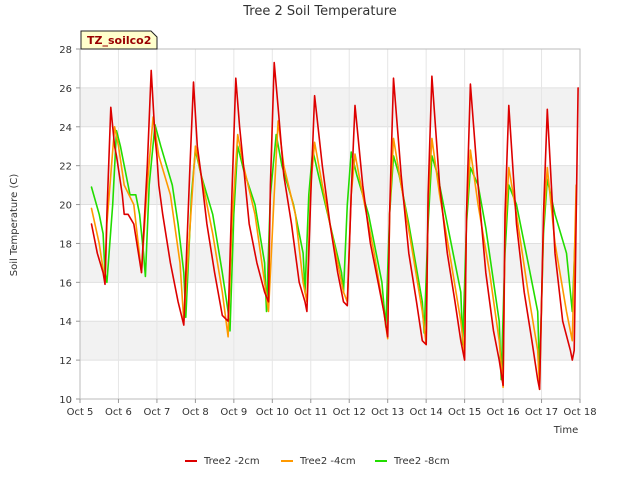 This screenshot has width=640, height=484. I want to click on annotation-box, so click(119, 40).